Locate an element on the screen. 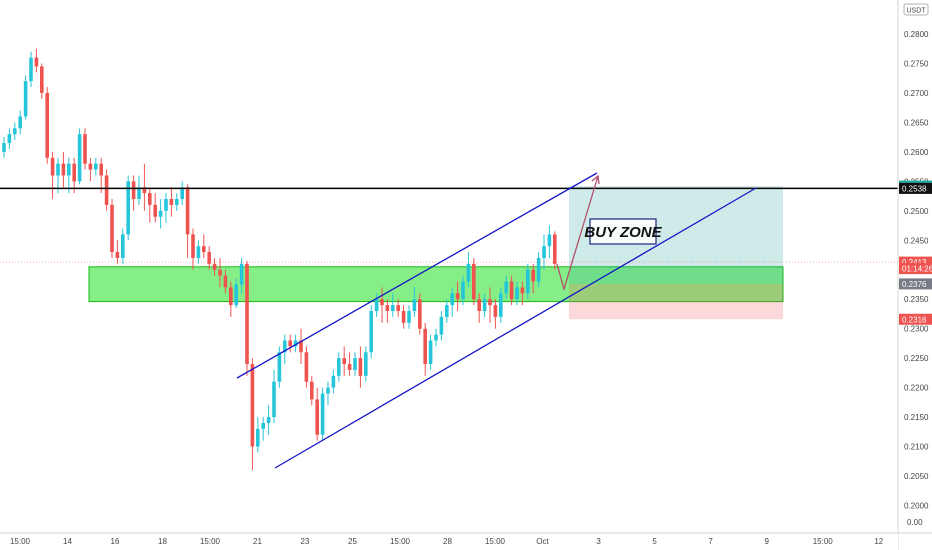  price-tick-label: 0.2350 is located at coordinates (916, 299).